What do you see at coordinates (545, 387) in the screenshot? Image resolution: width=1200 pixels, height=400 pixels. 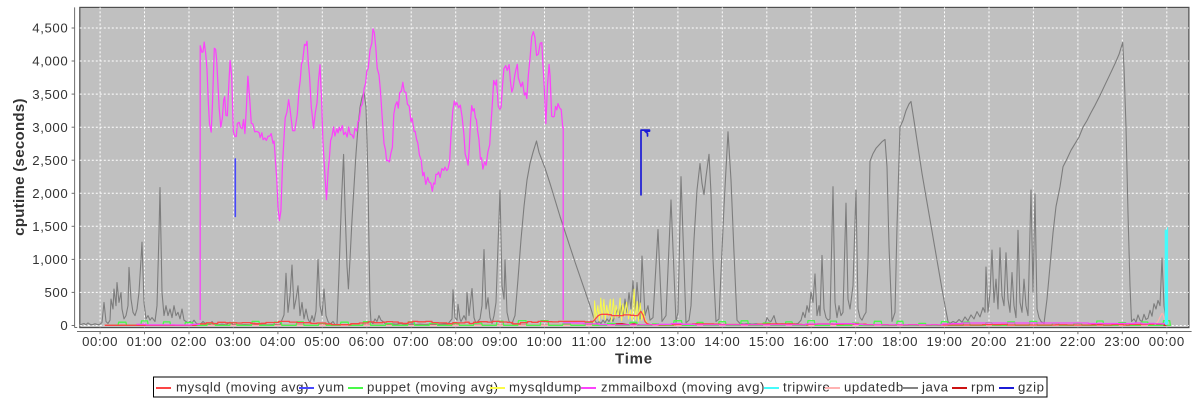 I see `svg-text: mysqldump` at bounding box center [545, 387].